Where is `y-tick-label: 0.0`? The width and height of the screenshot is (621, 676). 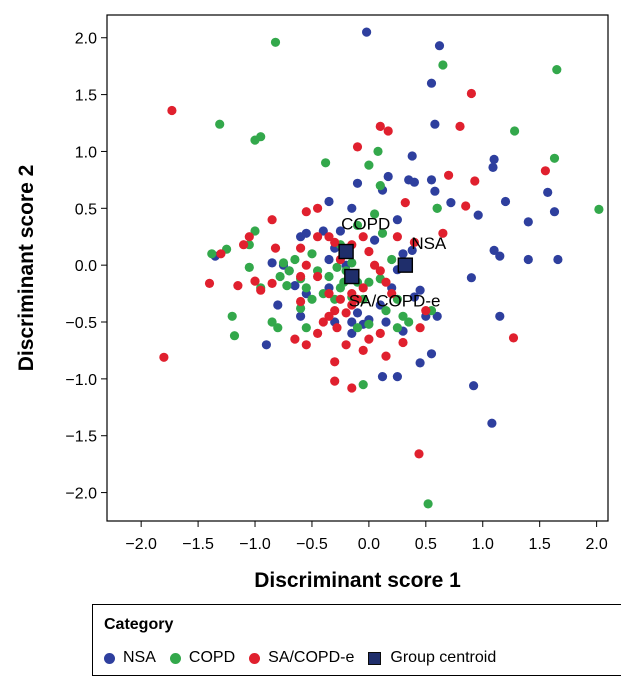 y-tick-label: 0.0 is located at coordinates (86, 266).